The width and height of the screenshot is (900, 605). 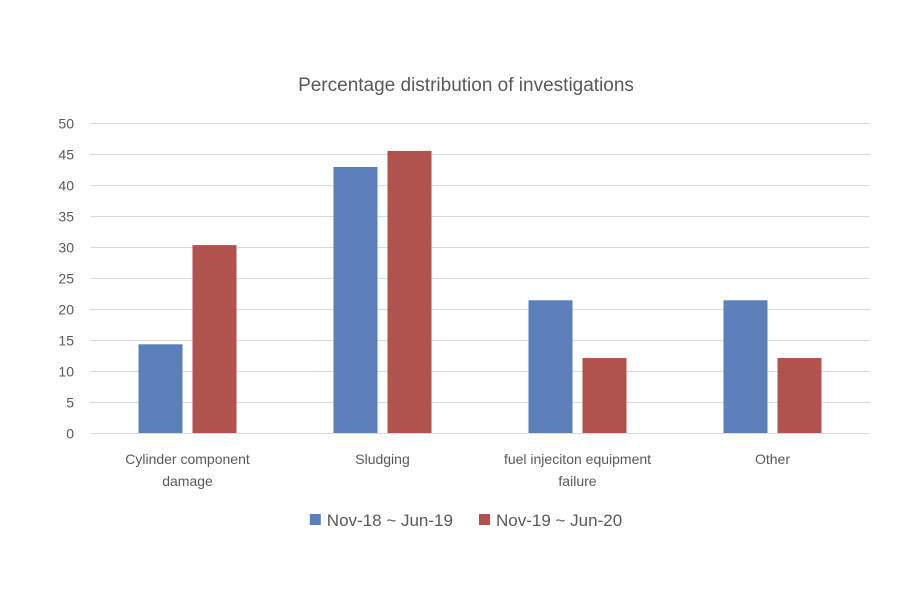 What do you see at coordinates (66, 217) in the screenshot?
I see `y-tick-label: 35` at bounding box center [66, 217].